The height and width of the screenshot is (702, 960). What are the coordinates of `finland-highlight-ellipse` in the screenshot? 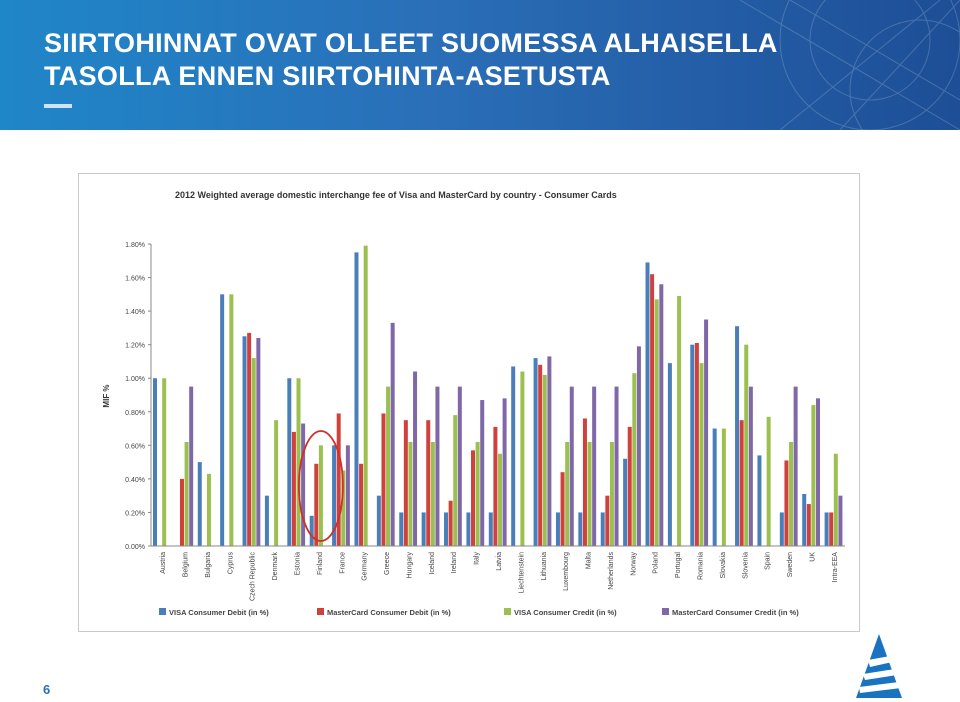 It's located at (321, 486).